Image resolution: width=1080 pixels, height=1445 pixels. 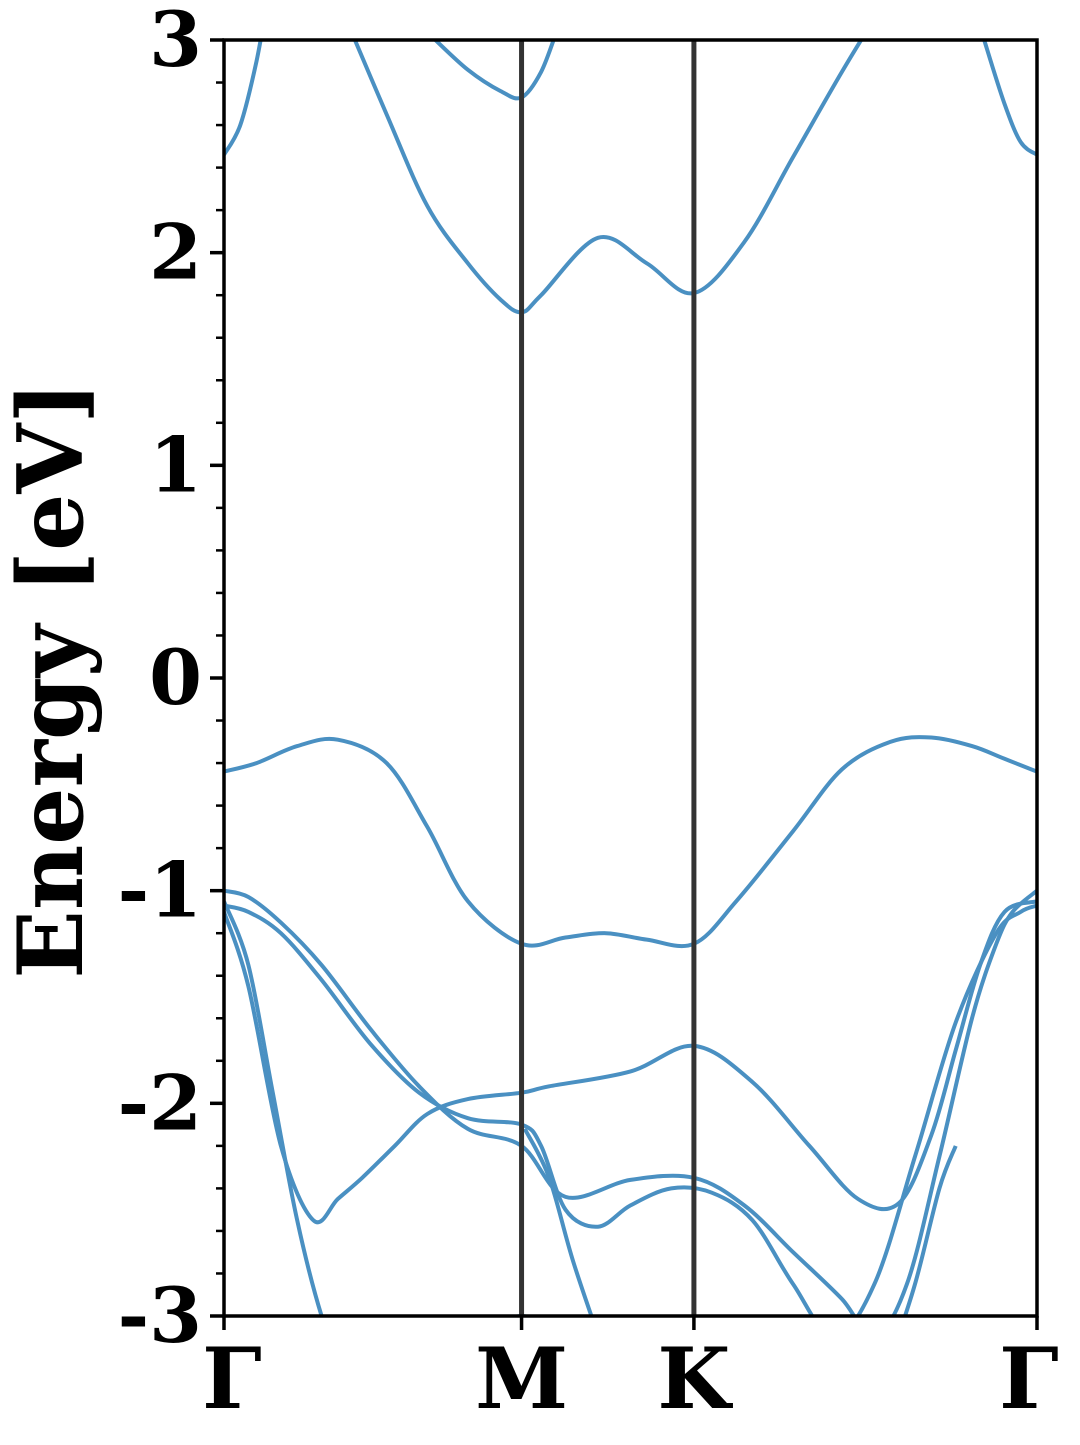 I want to click on y-tick-label: -1, so click(x=160, y=890).